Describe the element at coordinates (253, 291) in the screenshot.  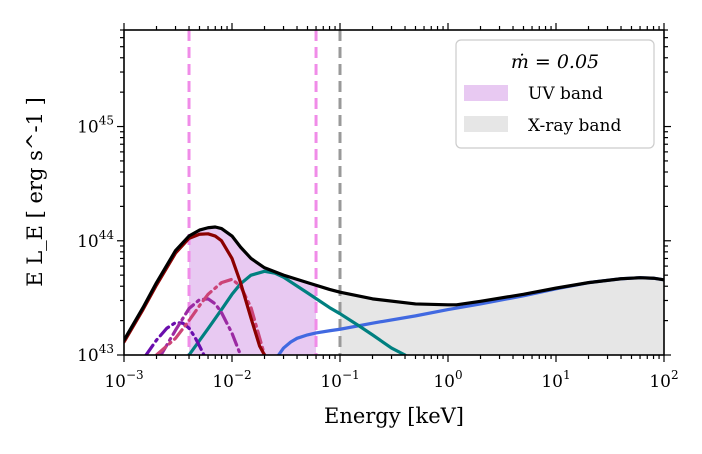
I see `band-uv-band` at that location.